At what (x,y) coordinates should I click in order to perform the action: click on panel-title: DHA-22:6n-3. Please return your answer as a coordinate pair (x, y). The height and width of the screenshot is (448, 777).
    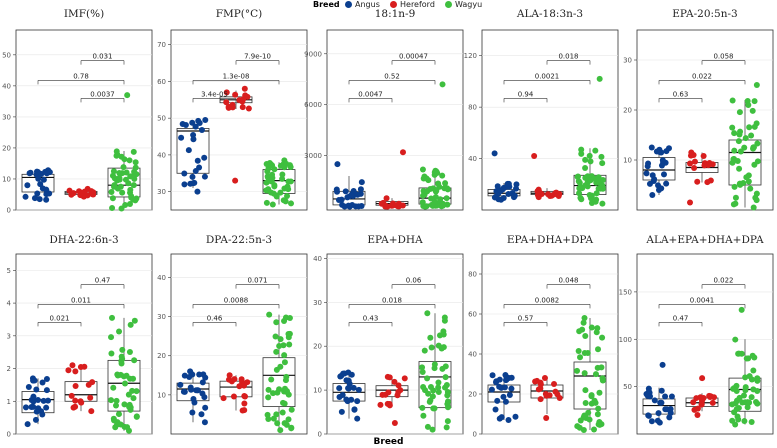
    Looking at the image, I should click on (83, 240).